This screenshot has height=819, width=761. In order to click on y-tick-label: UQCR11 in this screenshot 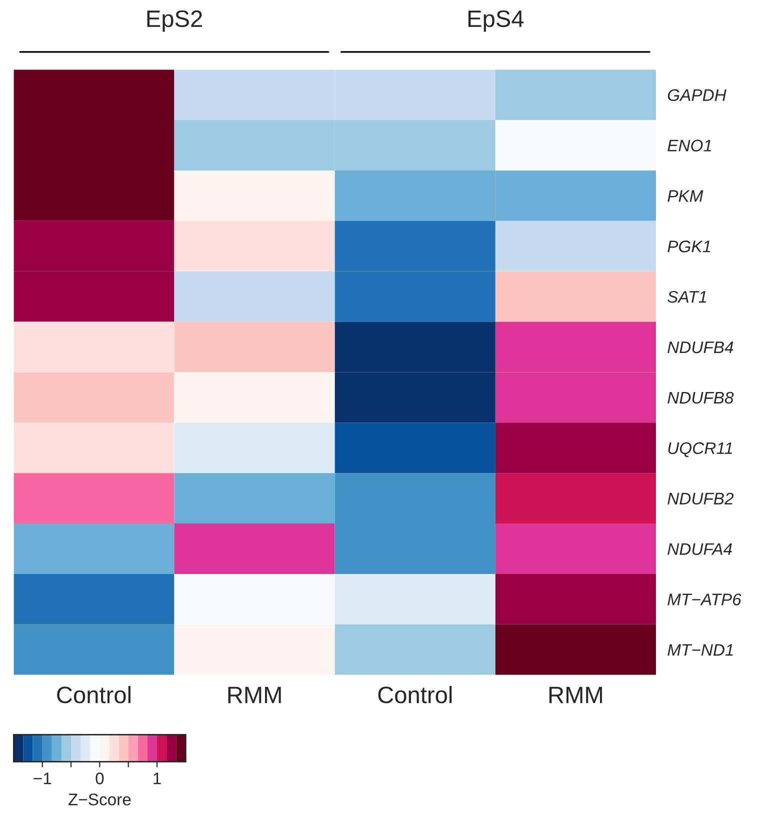, I will do `click(700, 450)`.